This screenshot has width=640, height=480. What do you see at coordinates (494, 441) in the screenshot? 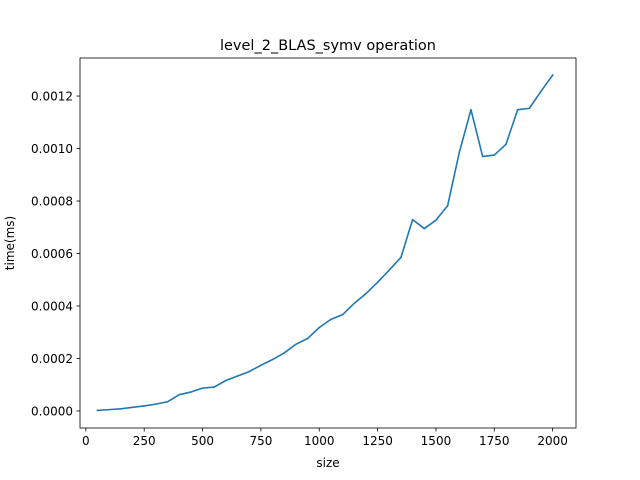
I see `x-tick-label: 1750` at bounding box center [494, 441].